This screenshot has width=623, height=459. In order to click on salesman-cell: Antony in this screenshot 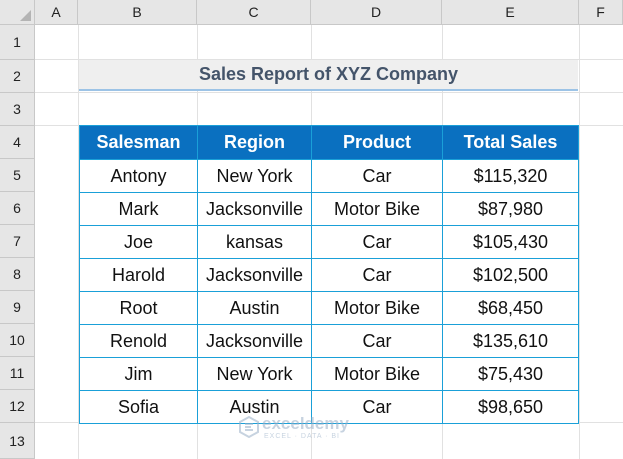, I will do `click(138, 176)`.